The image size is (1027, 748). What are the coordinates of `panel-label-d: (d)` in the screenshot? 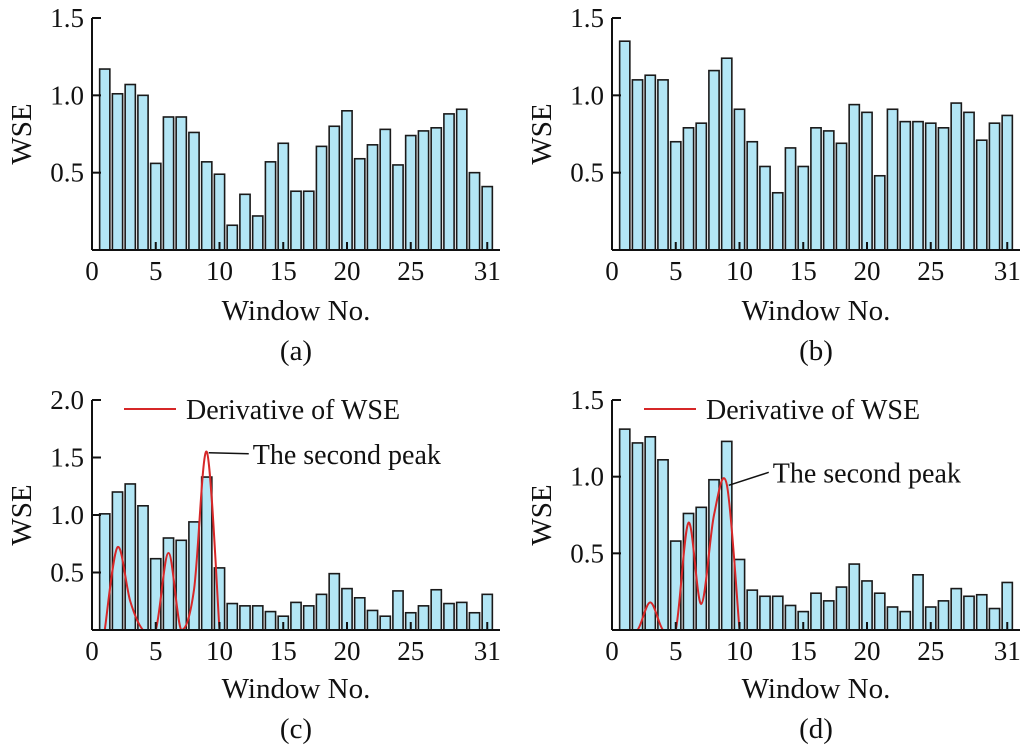 It's located at (816, 729).